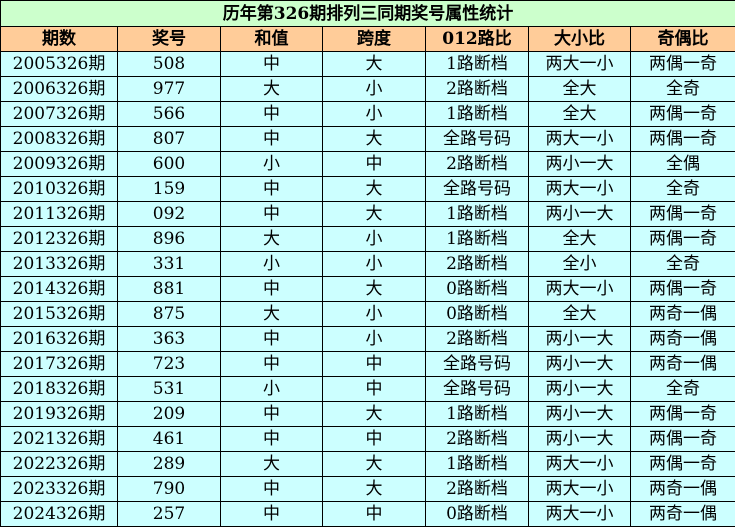  What do you see at coordinates (169, 389) in the screenshot?
I see `cell-number: 531` at bounding box center [169, 389].